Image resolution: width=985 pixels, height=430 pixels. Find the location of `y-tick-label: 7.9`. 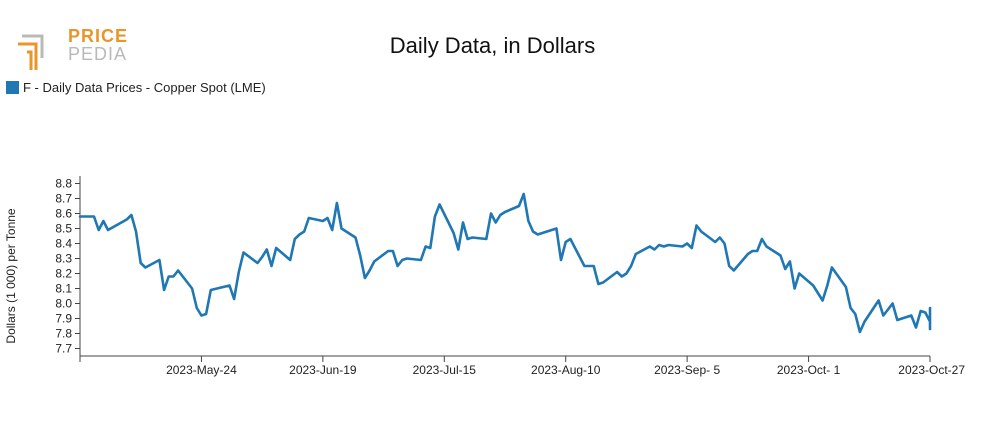

y-tick-label: 7.9 is located at coordinates (63, 319).